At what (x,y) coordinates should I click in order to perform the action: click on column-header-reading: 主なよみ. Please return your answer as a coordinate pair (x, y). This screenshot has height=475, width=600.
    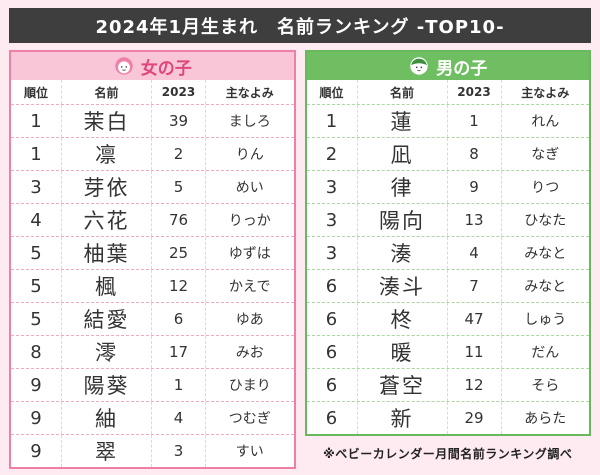
    Looking at the image, I should click on (249, 92).